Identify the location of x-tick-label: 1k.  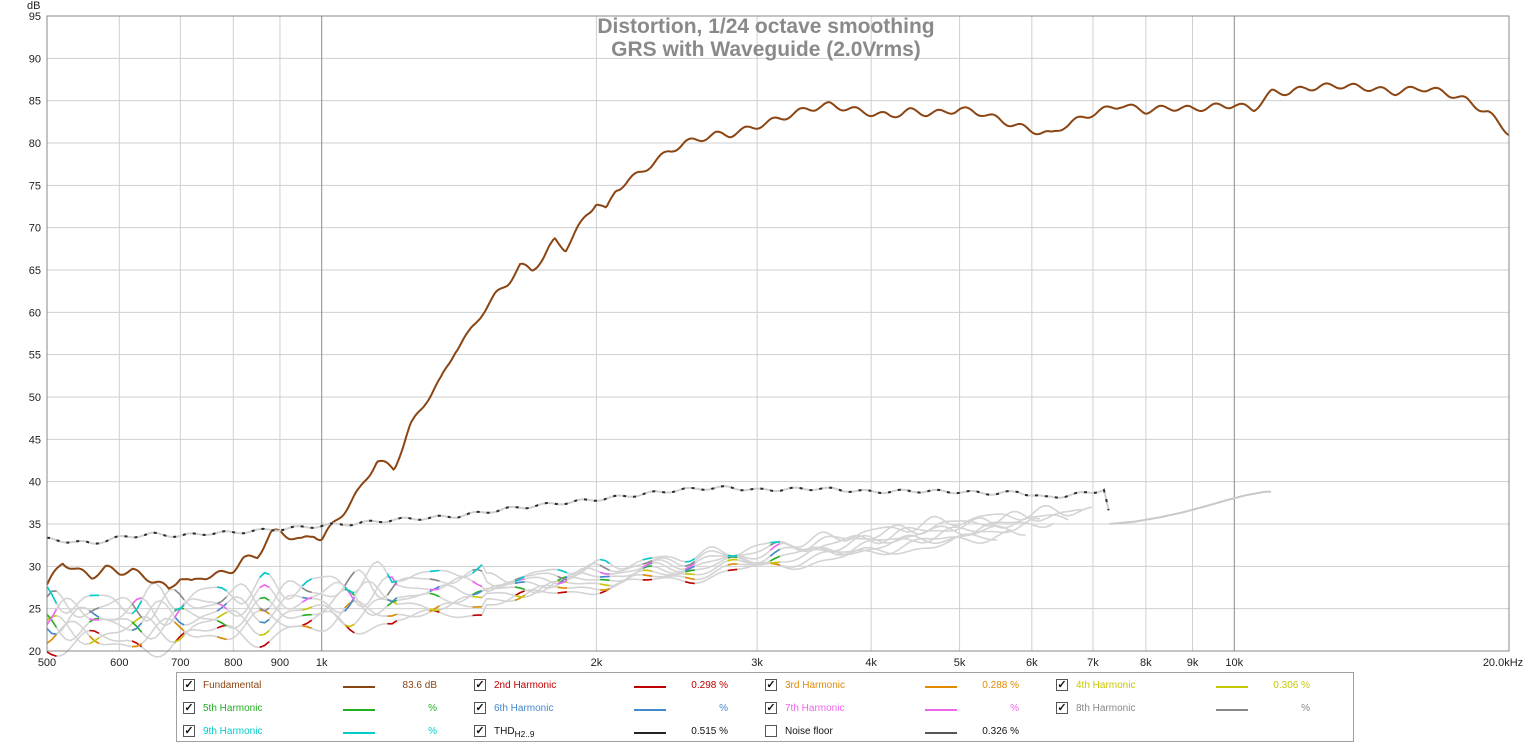
(322, 663).